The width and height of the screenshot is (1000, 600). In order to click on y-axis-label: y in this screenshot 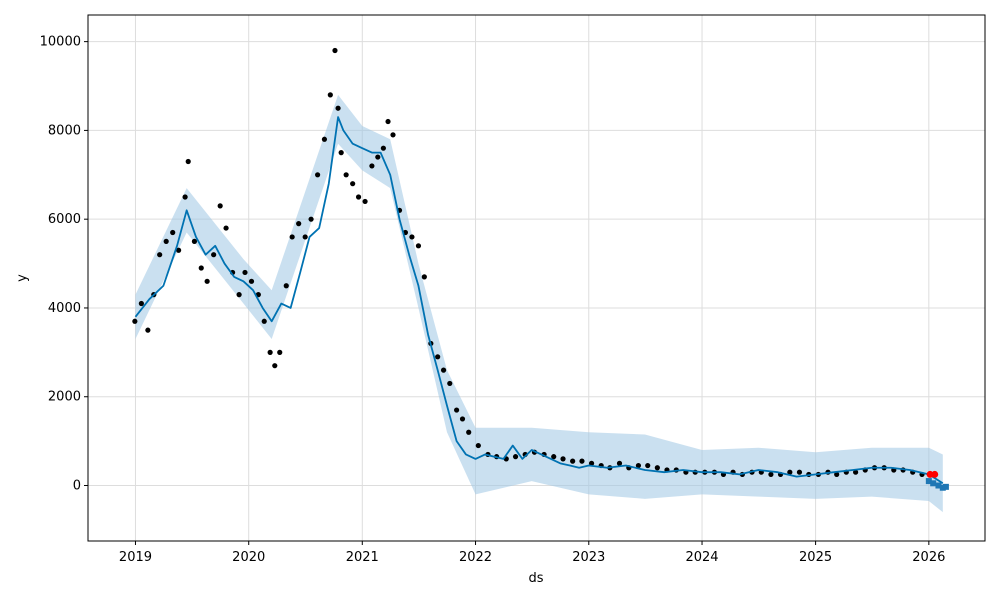, I will do `click(22, 278)`.